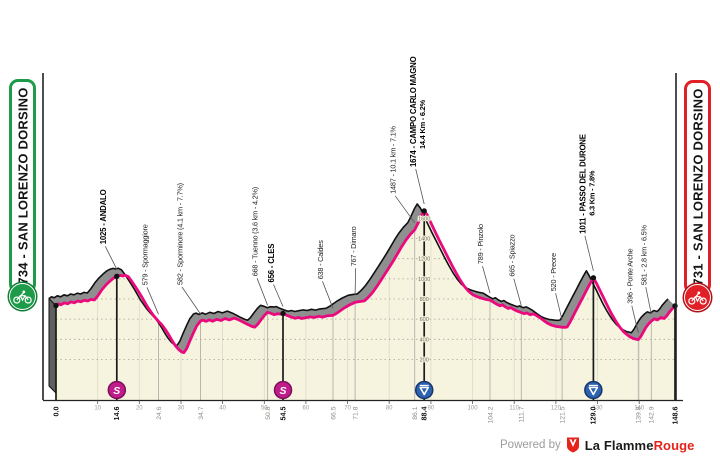  What do you see at coordinates (553, 272) in the screenshot?
I see `location-label: 520 - Preore` at bounding box center [553, 272].